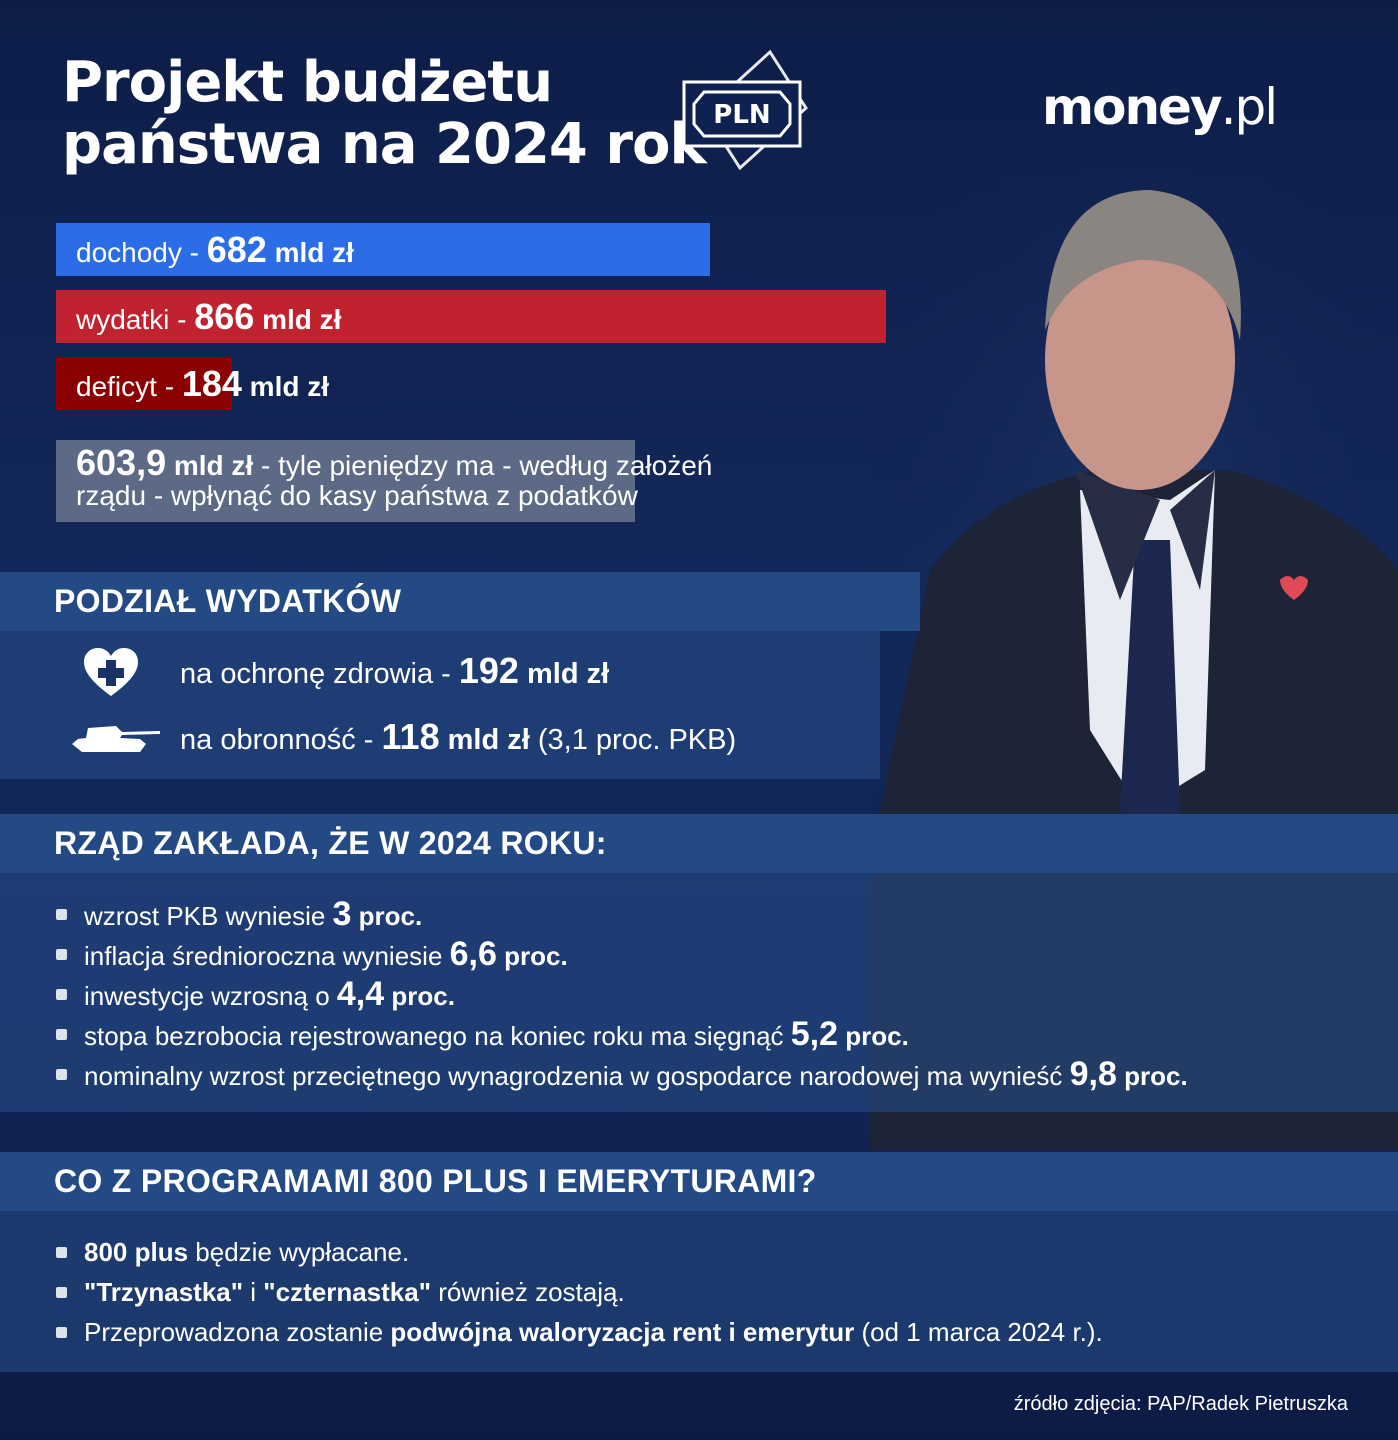 This screenshot has height=1440, width=1398. What do you see at coordinates (253, 1292) in the screenshot?
I see `item-text: i` at bounding box center [253, 1292].